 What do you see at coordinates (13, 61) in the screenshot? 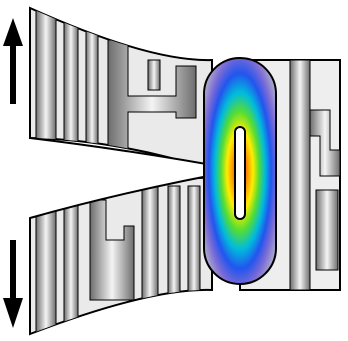
I see `up-arrow` at bounding box center [13, 61].